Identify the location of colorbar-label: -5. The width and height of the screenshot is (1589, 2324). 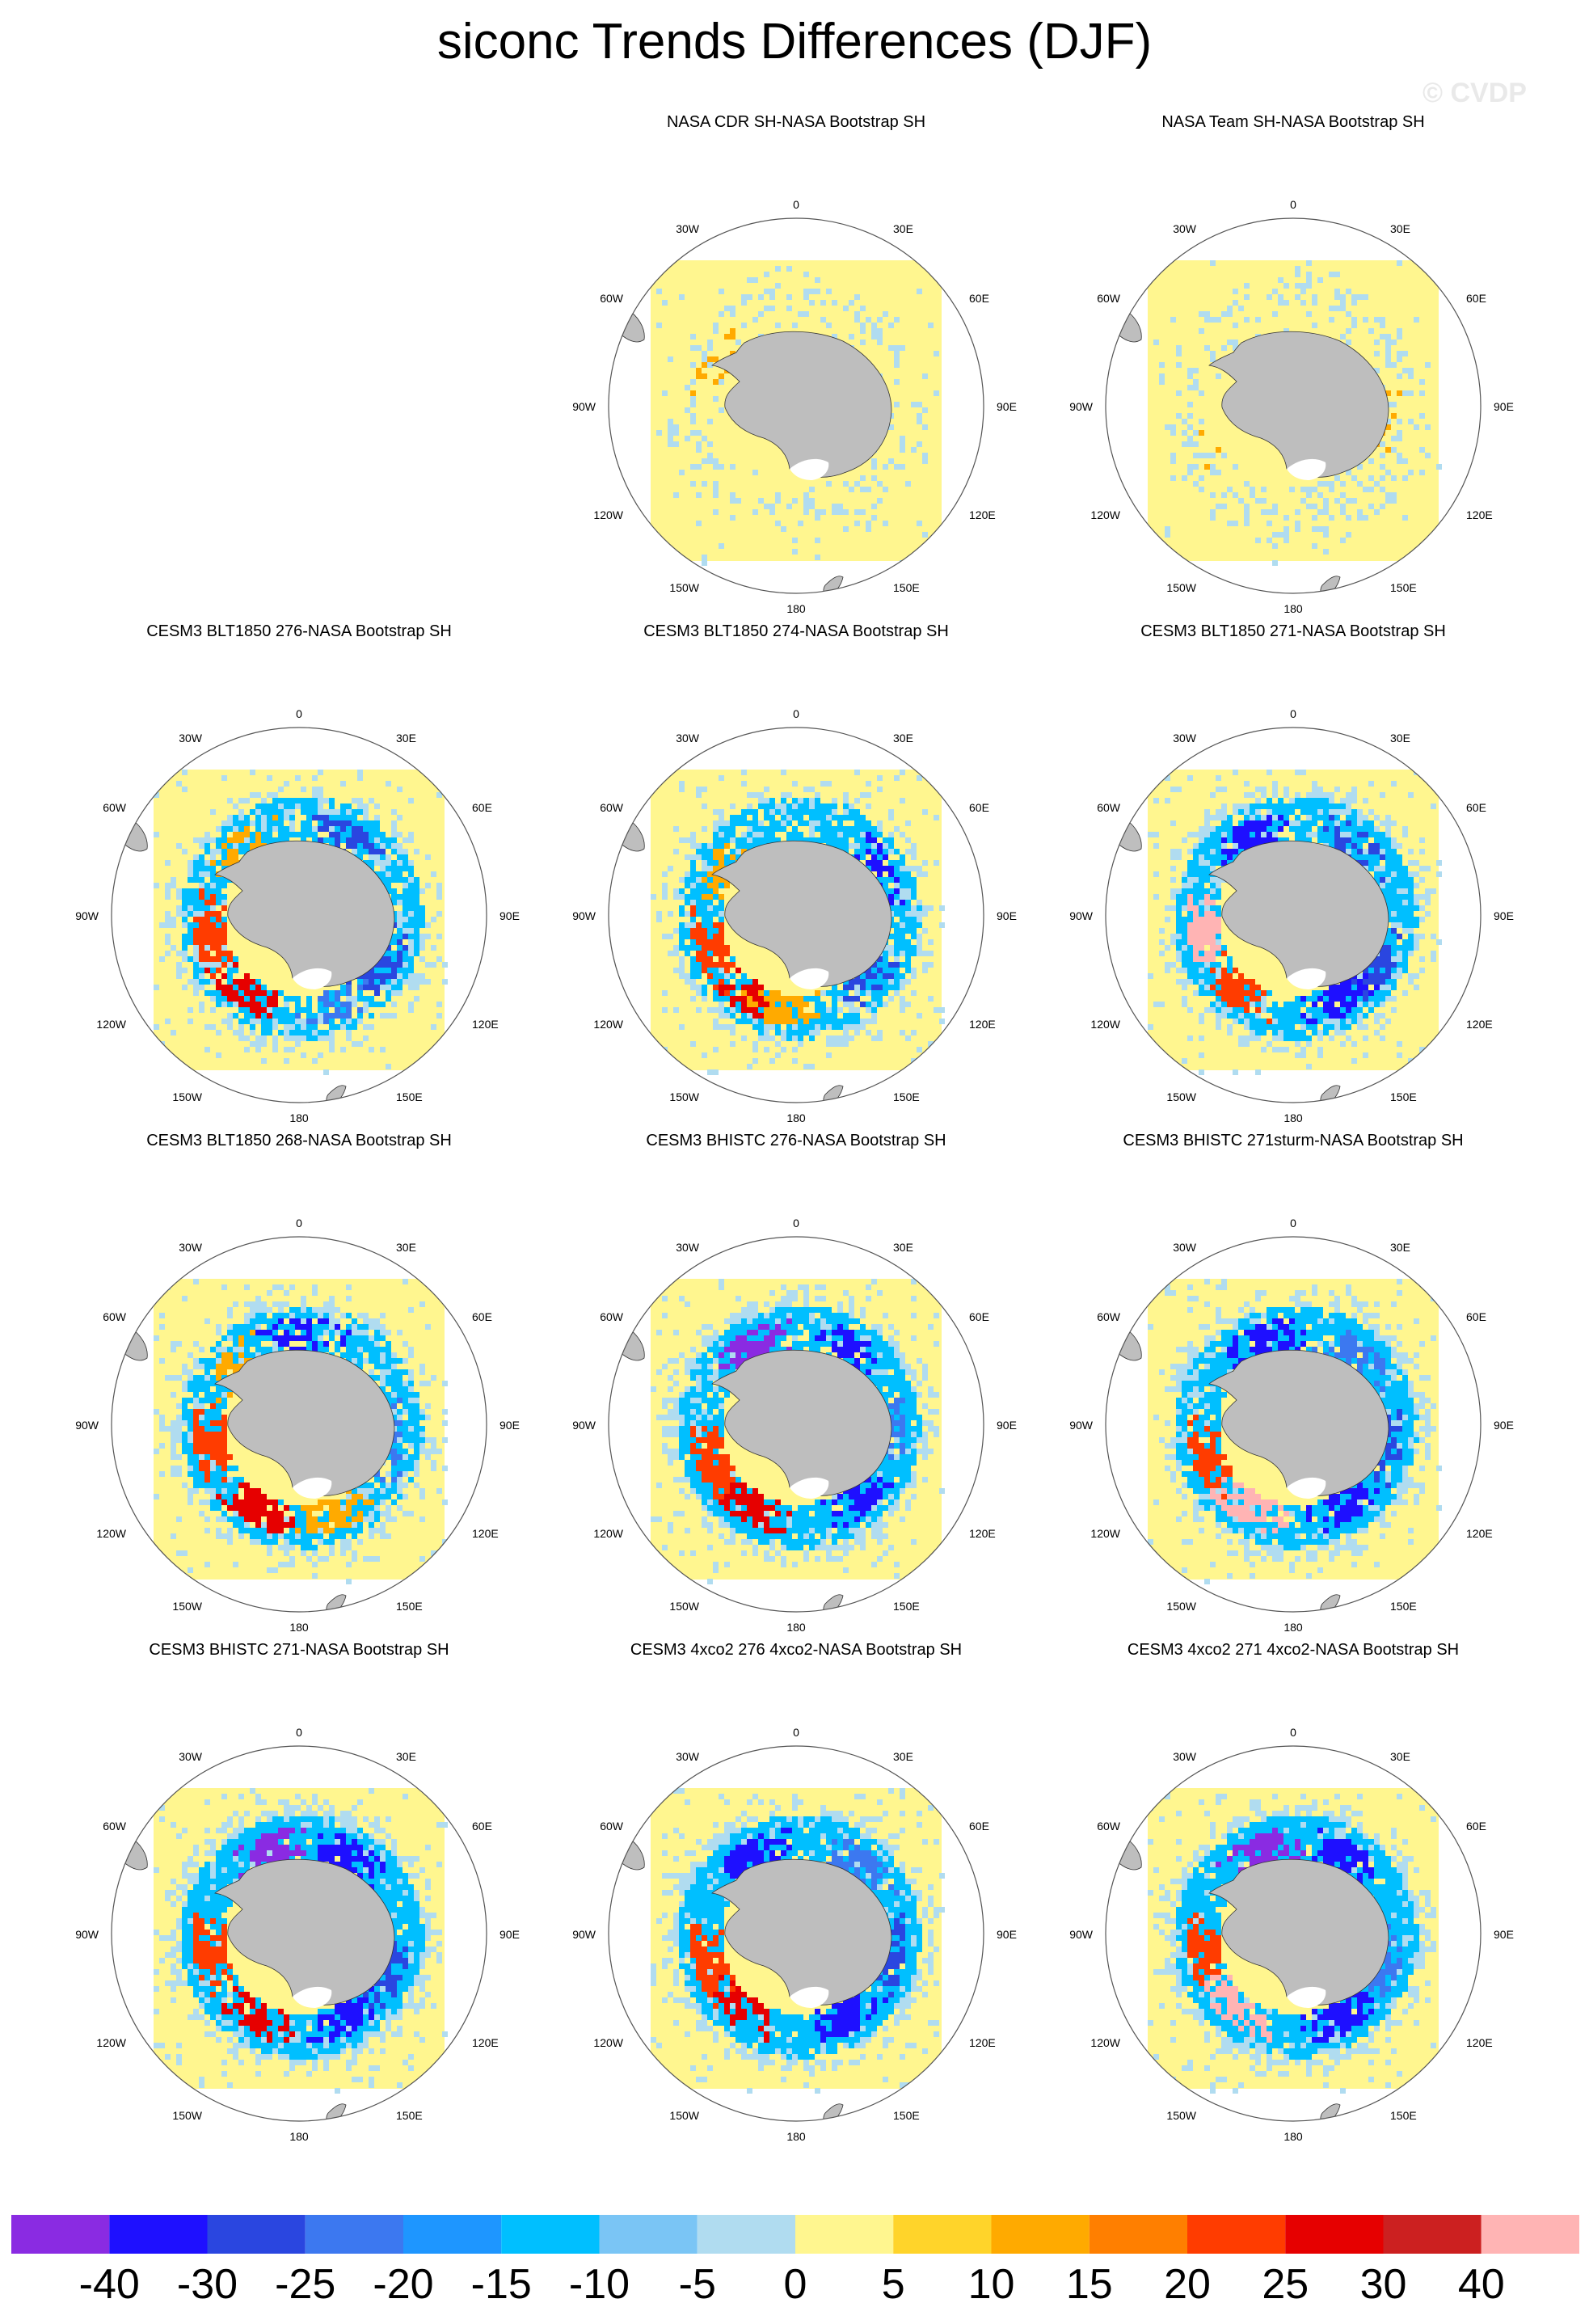
(697, 2284).